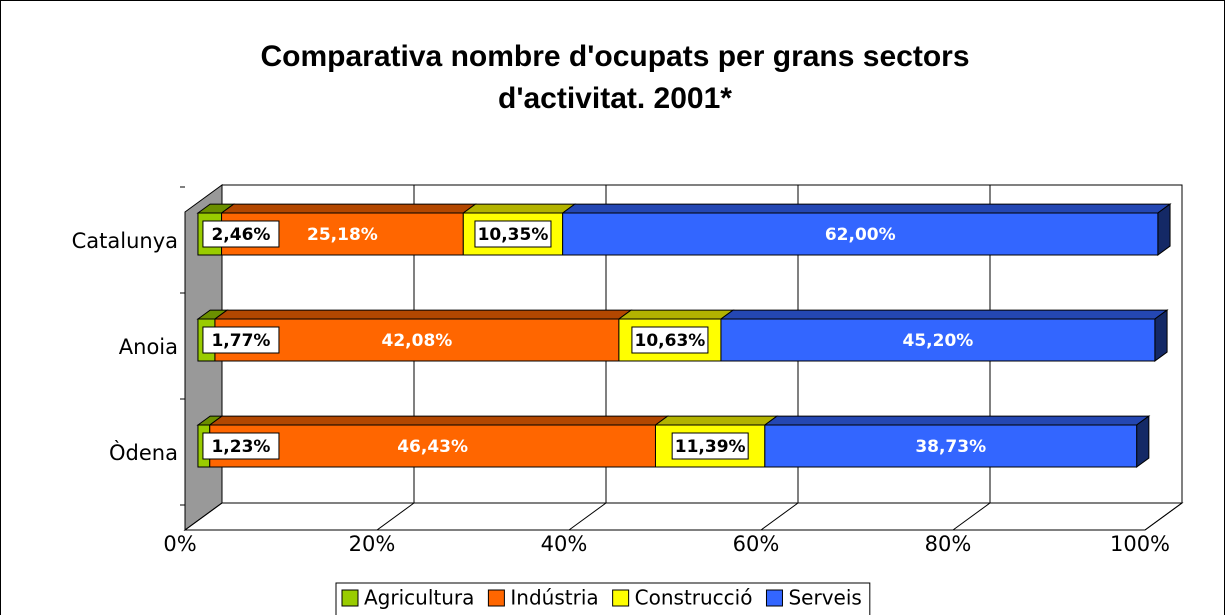 The image size is (1225, 615). What do you see at coordinates (564, 544) in the screenshot?
I see `x-tick-label: 40%` at bounding box center [564, 544].